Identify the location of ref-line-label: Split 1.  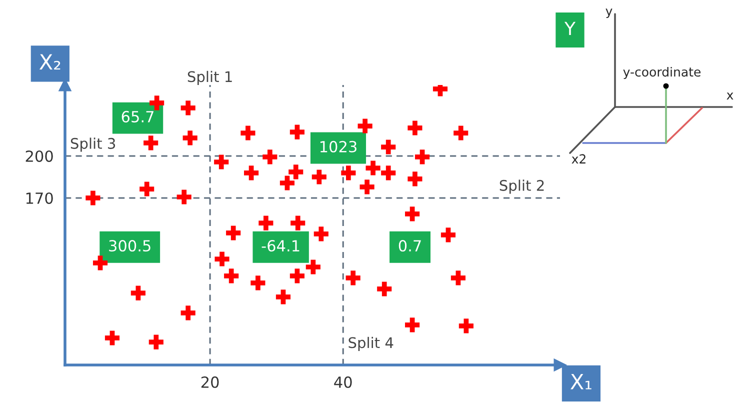
(210, 77).